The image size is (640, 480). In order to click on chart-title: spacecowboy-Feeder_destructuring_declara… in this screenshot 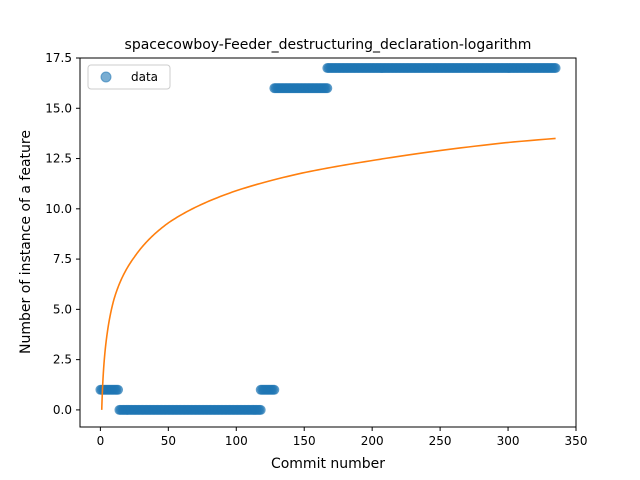, I will do `click(328, 45)`.